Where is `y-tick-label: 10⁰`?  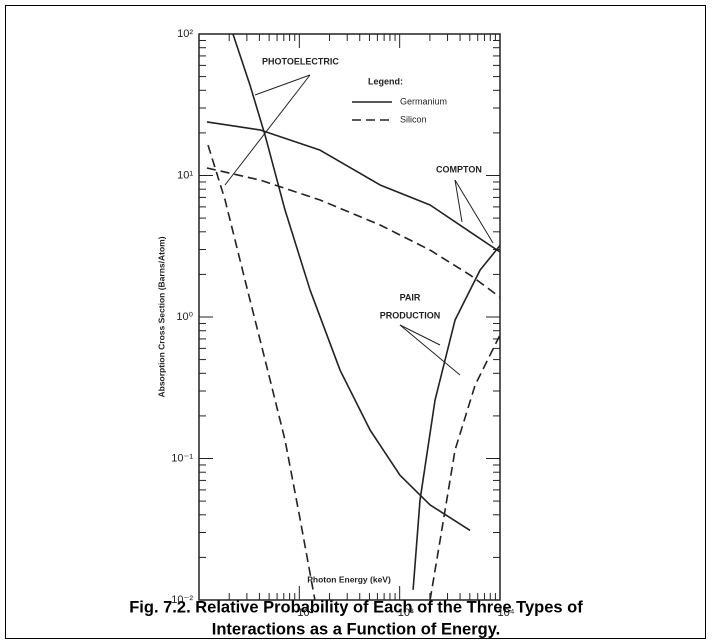 y-tick-label: 10⁰ is located at coordinates (184, 317).